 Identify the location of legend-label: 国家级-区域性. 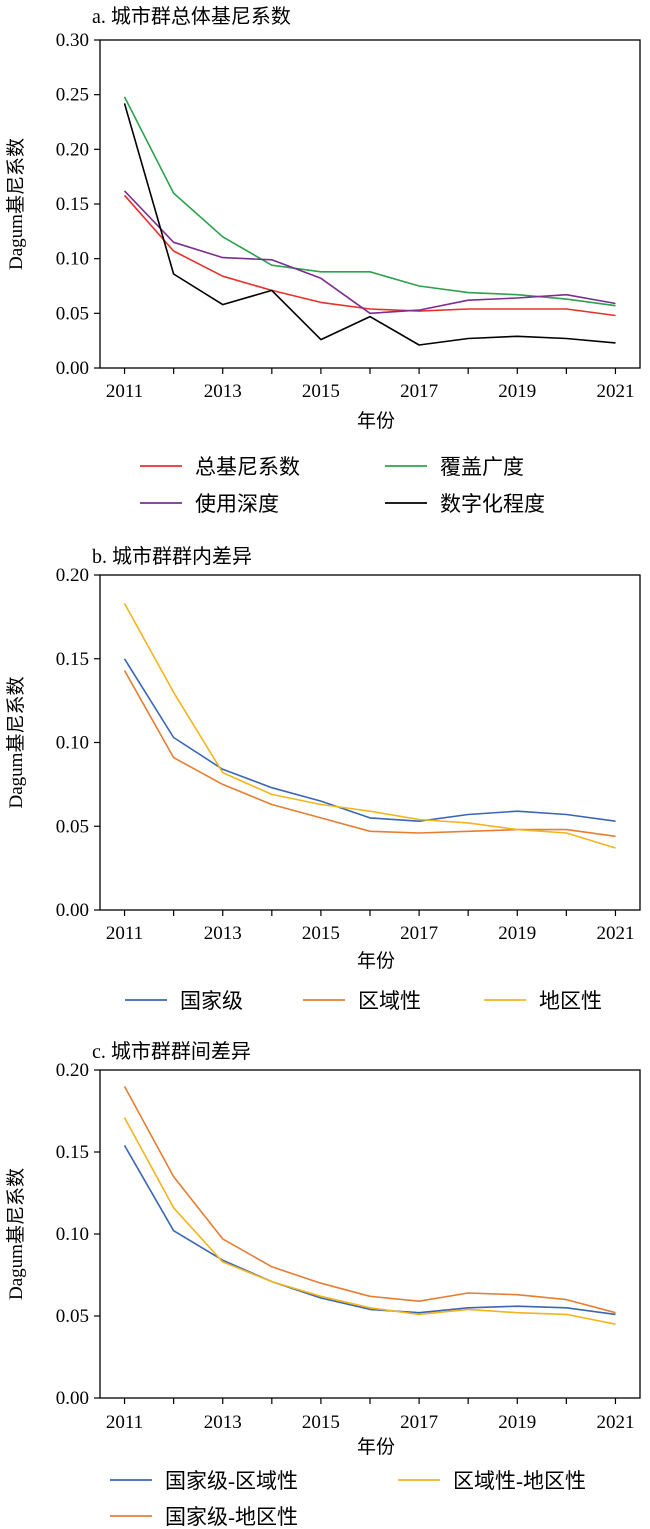
(231, 1481).